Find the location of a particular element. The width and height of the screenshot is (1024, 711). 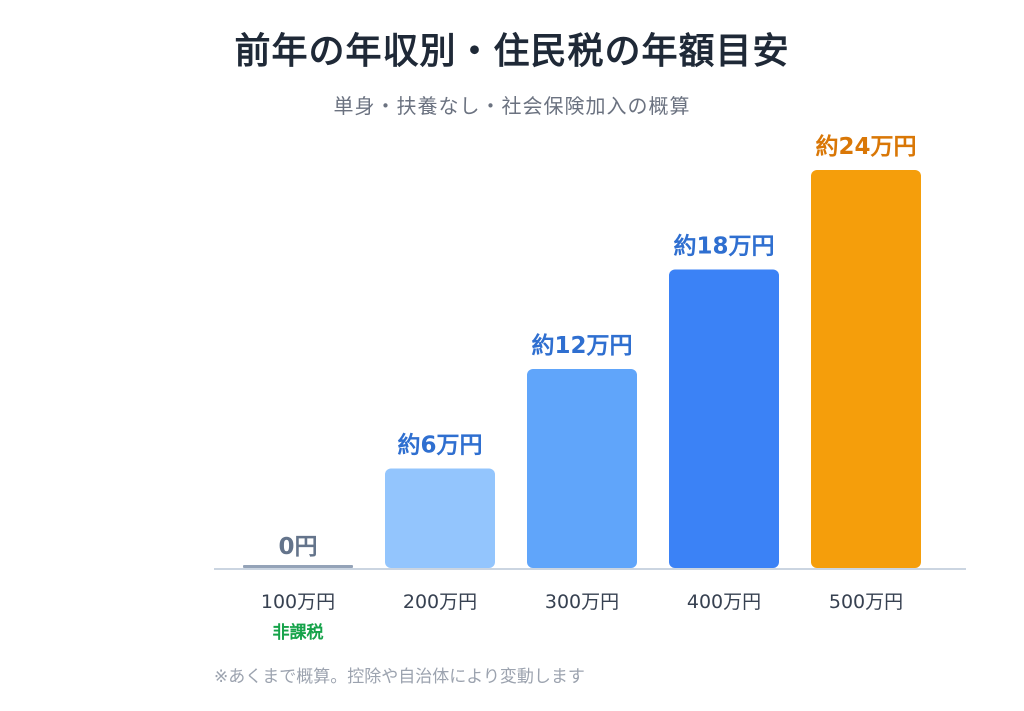

x-tick-label-2: 200万円 is located at coordinates (440, 602).